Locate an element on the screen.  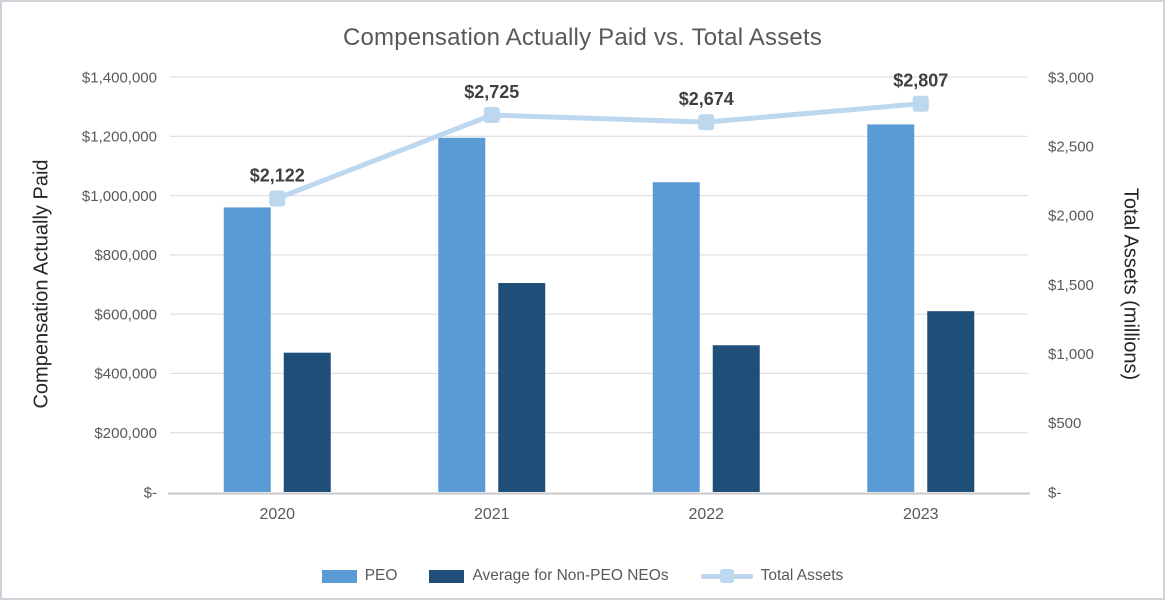
legend-label: Total Assets is located at coordinates (802, 575).